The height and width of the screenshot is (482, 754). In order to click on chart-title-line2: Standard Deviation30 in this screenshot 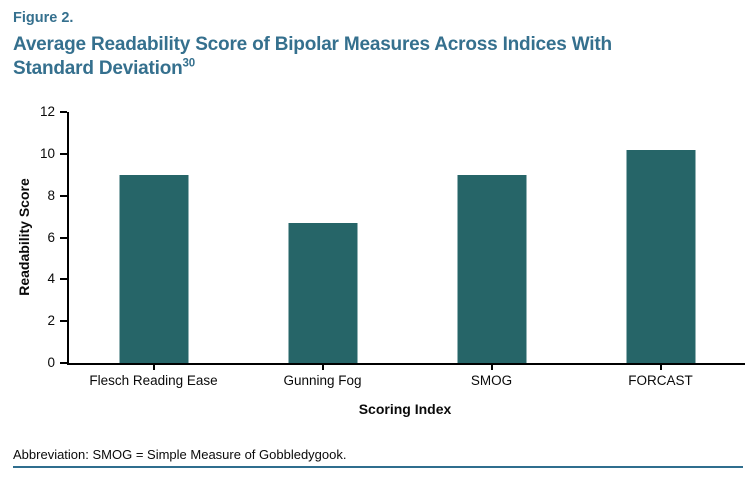, I will do `click(369, 69)`.